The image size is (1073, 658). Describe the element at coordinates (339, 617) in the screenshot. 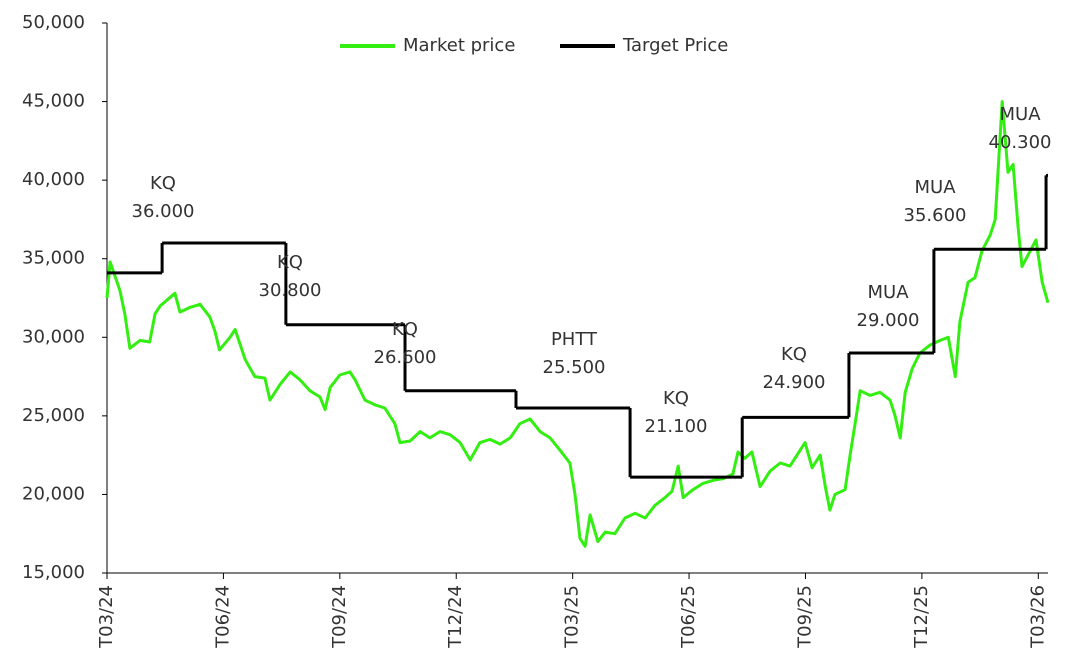

I see `x-tick-label: T09/24` at that location.